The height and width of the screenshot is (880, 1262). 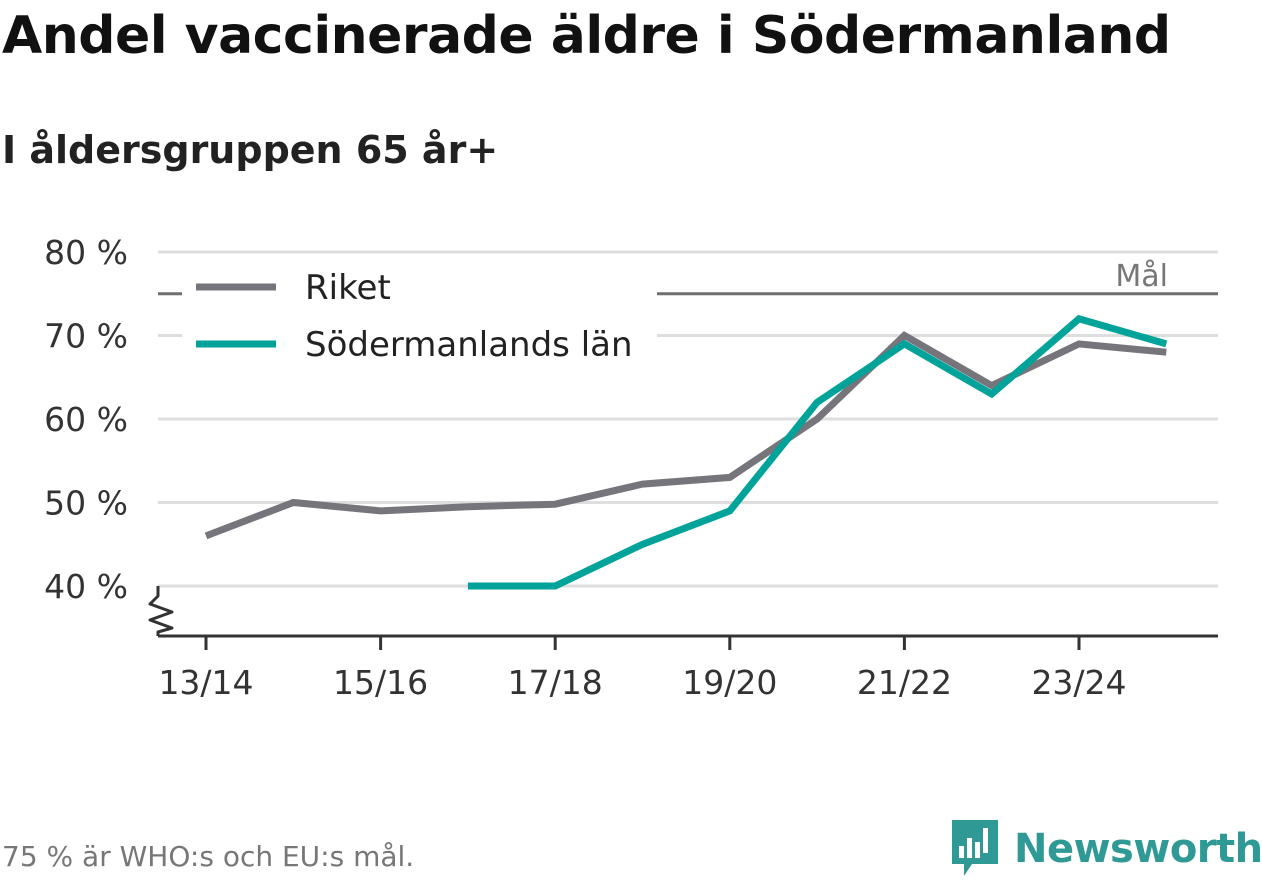 I want to click on legend-label-sodermanlands-lan: Södermanlands län, so click(x=469, y=345).